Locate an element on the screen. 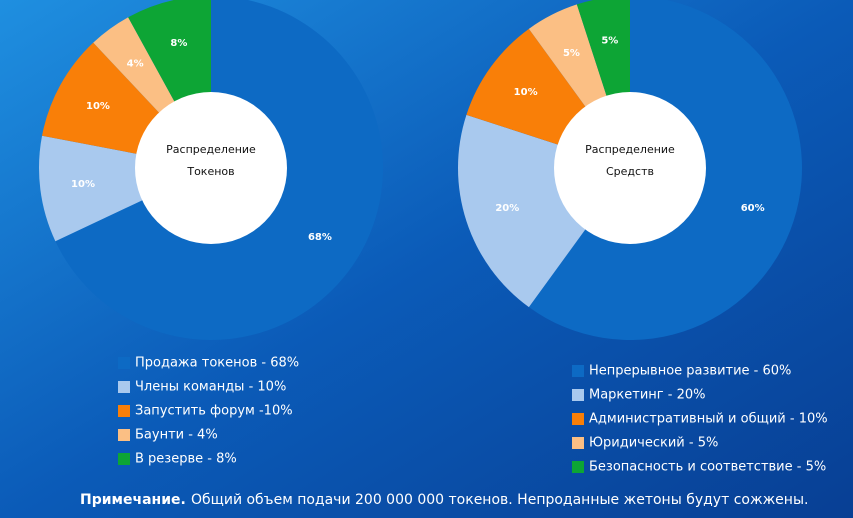  legend-label: Члены команды - 10% is located at coordinates (210, 387).